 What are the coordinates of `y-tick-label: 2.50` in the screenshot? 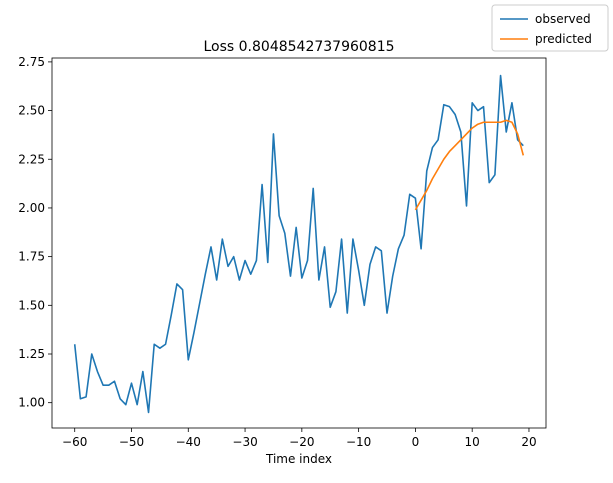 It's located at (31, 111).